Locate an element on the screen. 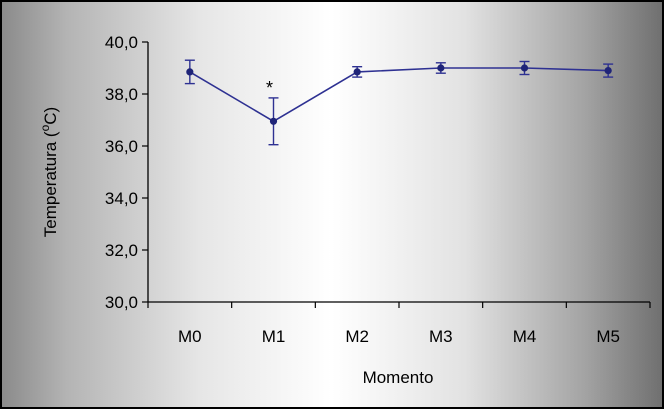  y-tick-label: 38,0 is located at coordinates (121, 94).